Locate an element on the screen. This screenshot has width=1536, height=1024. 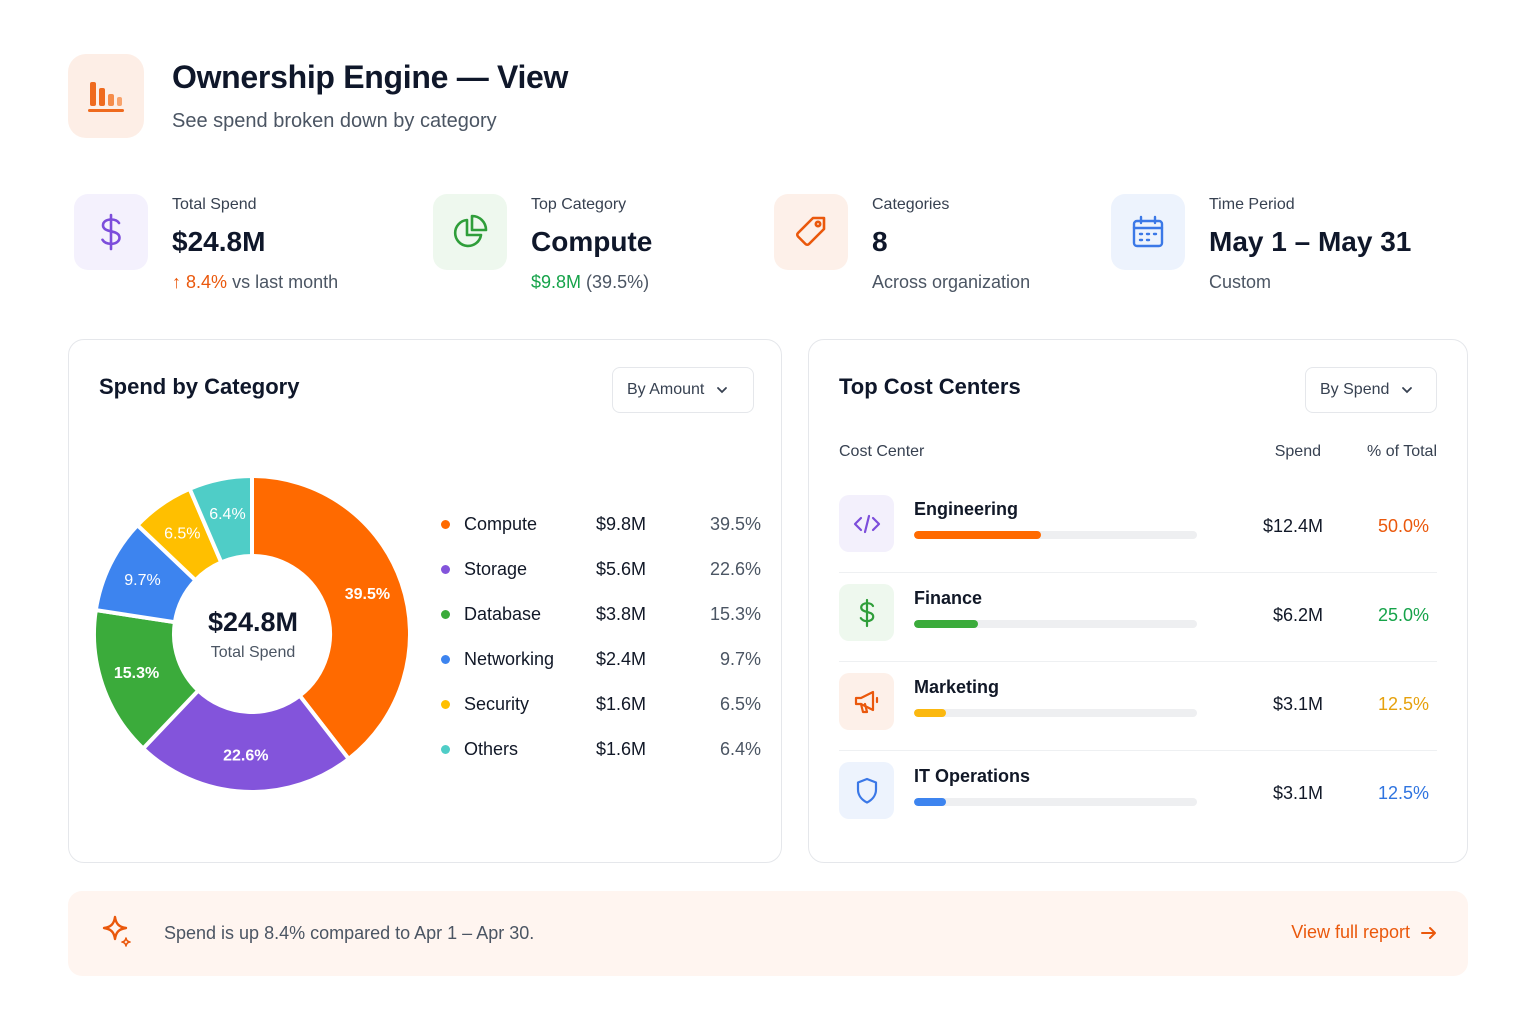
legend-name: Others is located at coordinates (491, 749).